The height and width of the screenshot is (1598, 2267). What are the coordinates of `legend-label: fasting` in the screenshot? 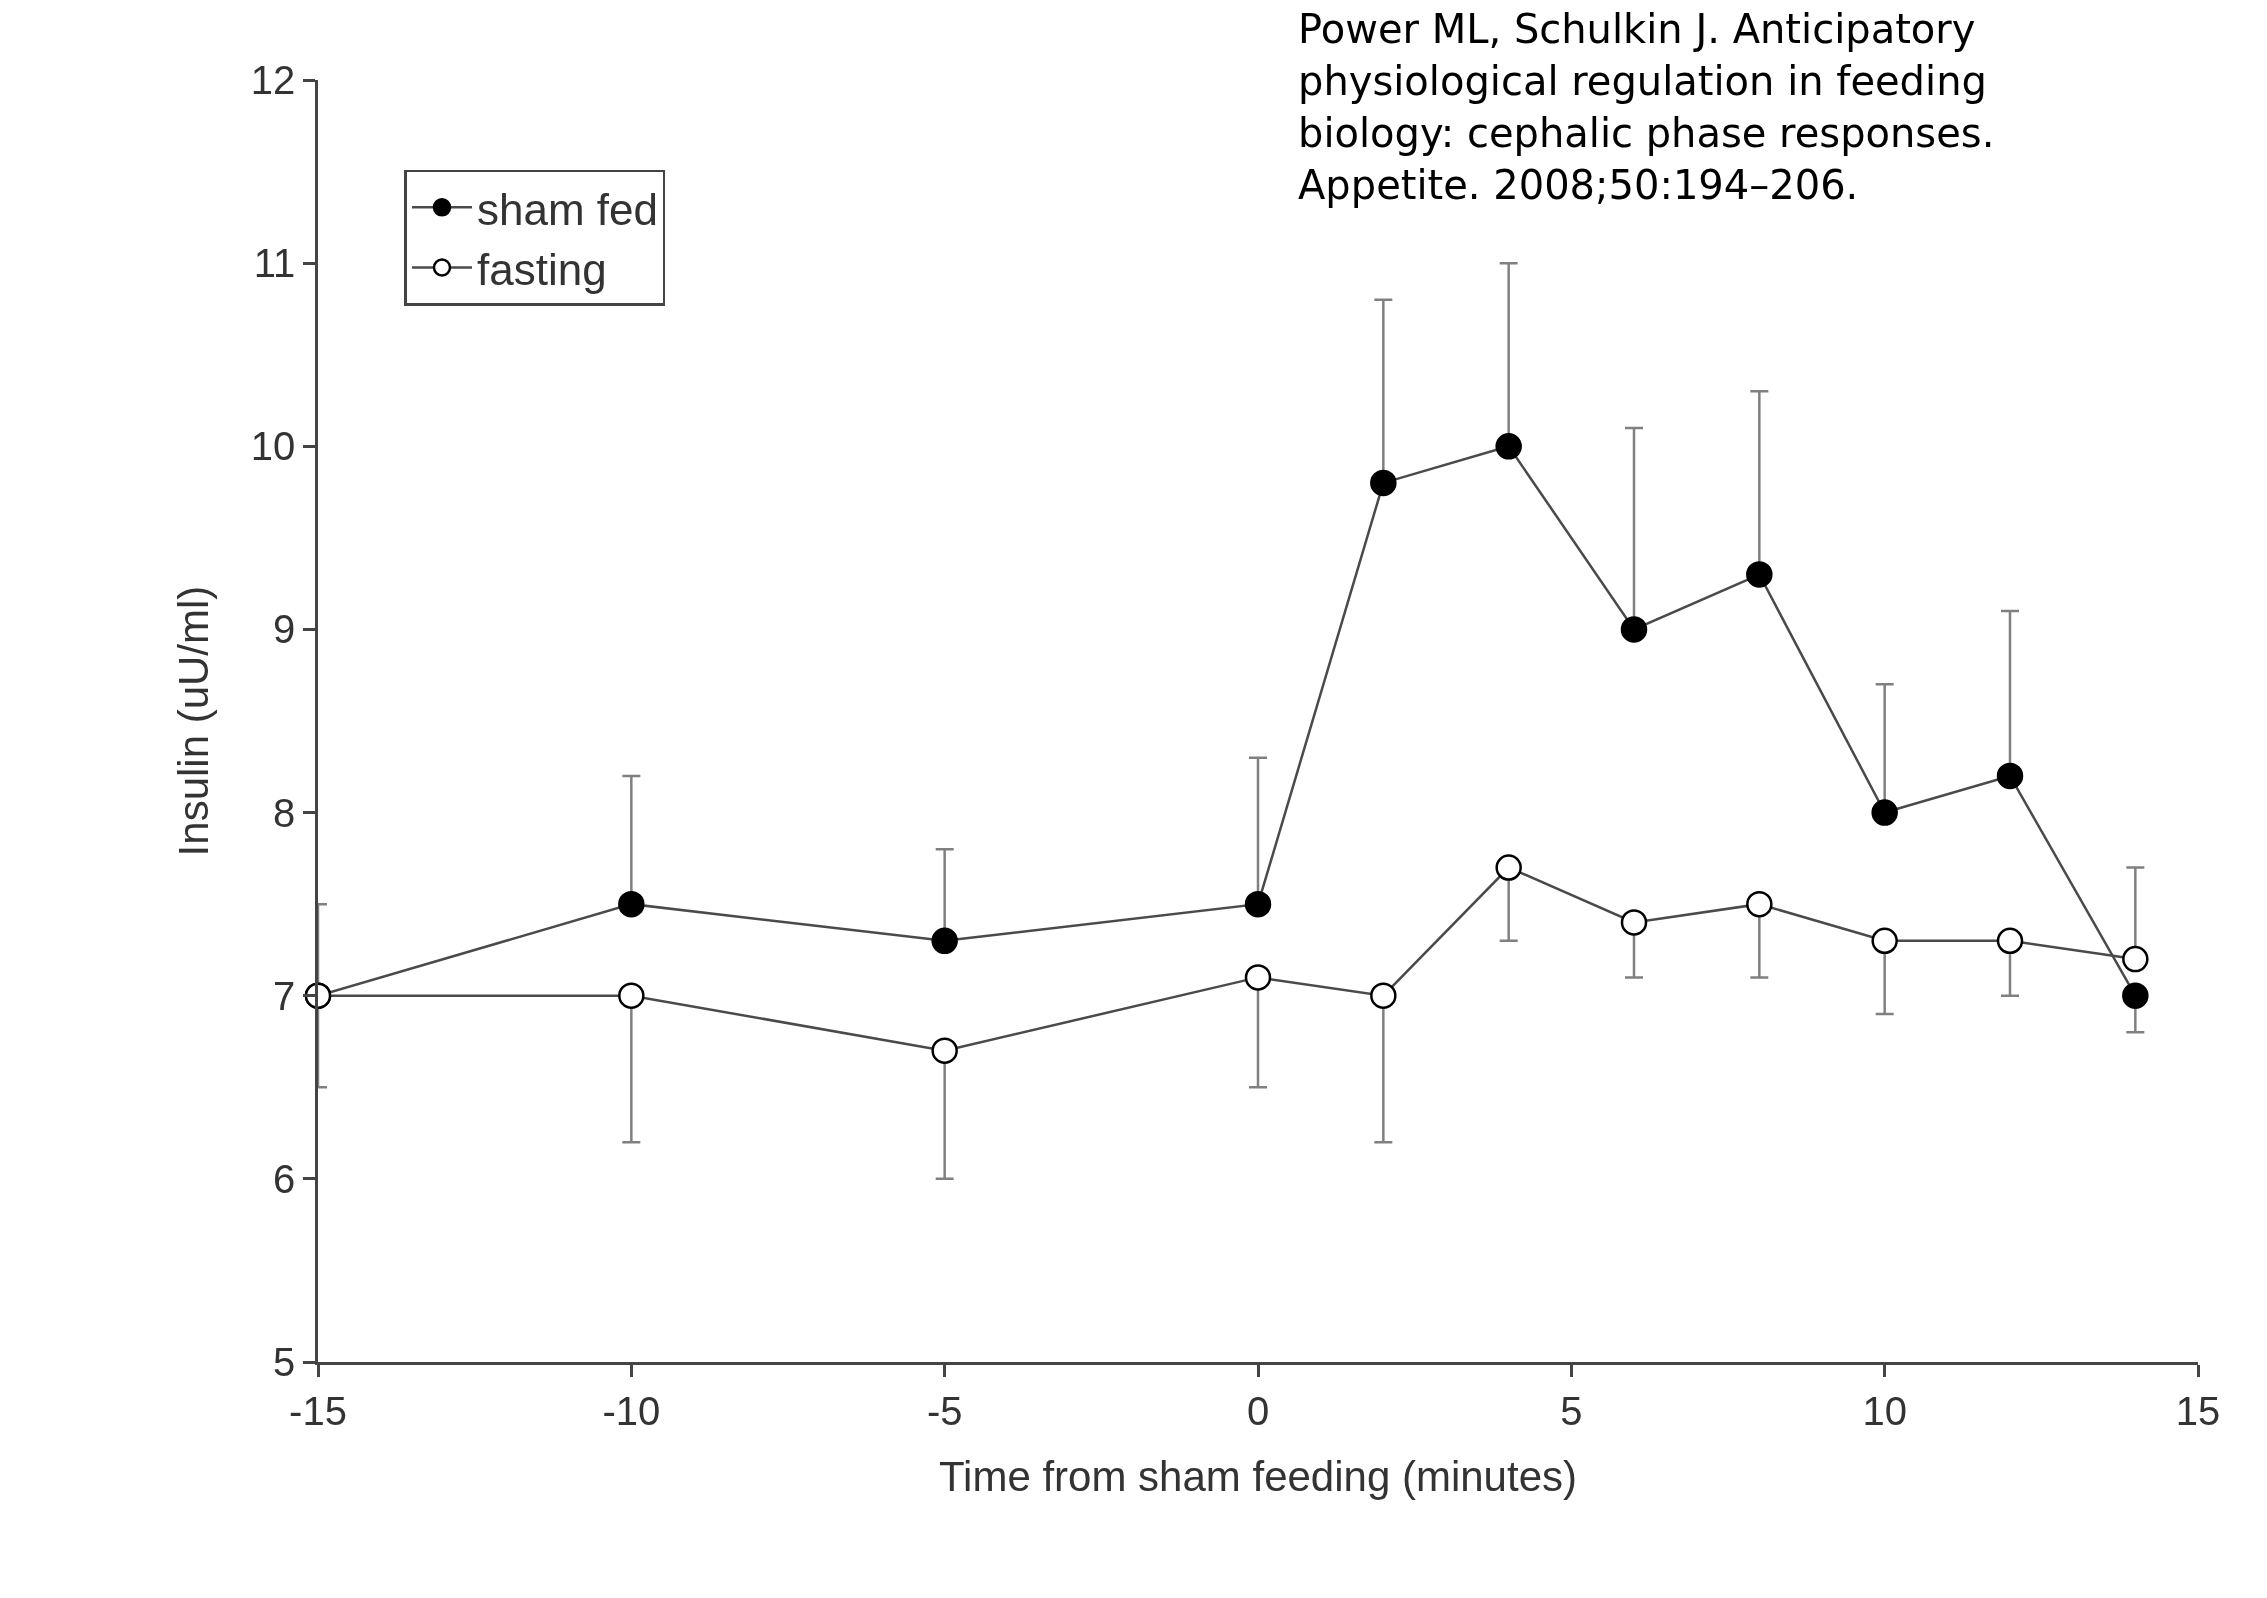 It's located at (541, 269).